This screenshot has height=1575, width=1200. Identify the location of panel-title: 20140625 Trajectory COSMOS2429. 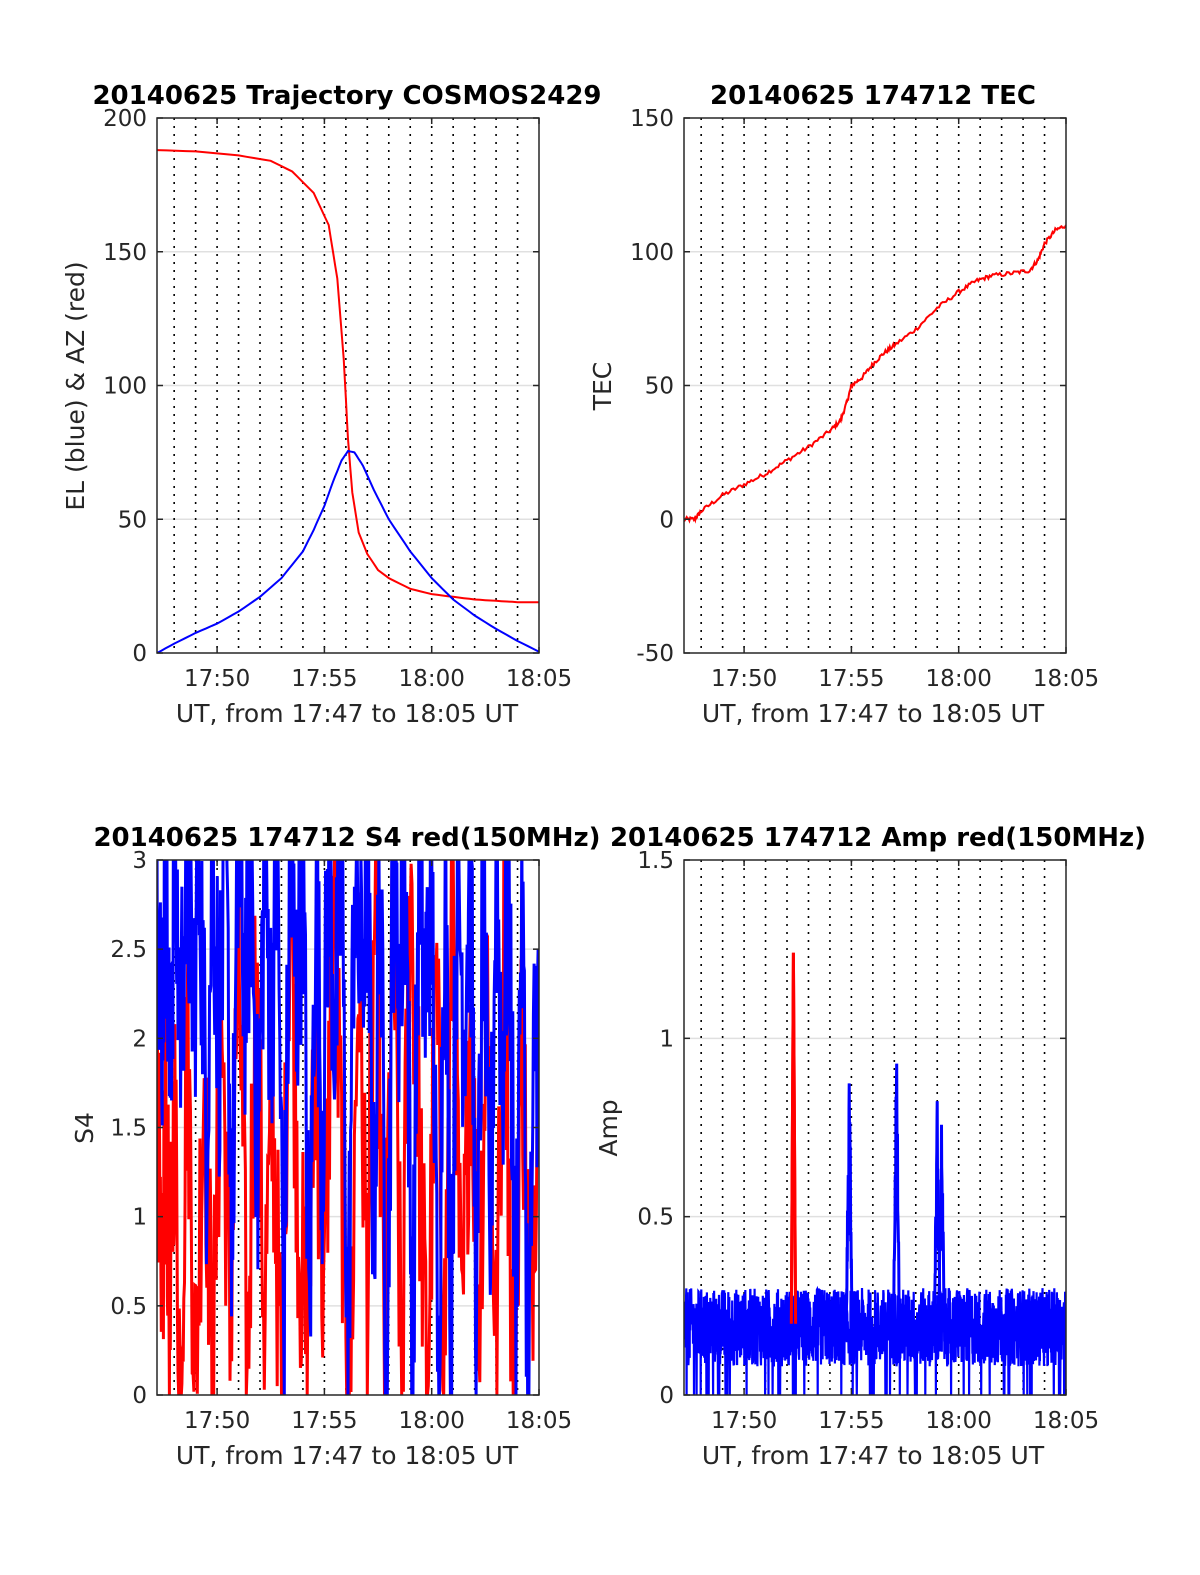
(346, 96).